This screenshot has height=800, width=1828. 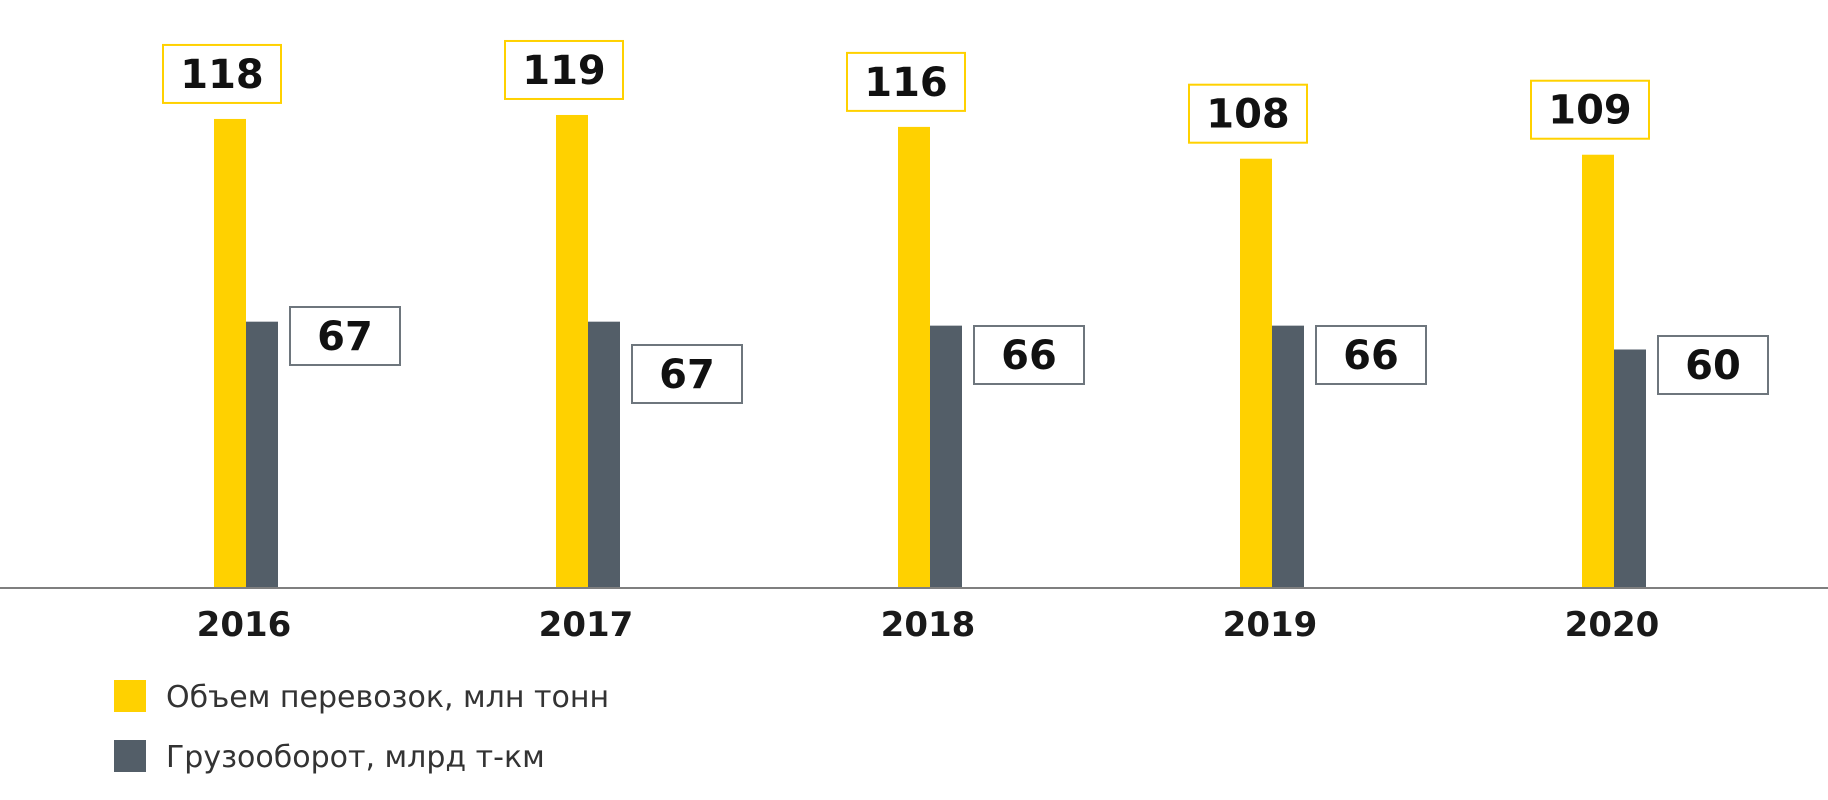 I want to click on bar-volume-2017, so click(x=572, y=351).